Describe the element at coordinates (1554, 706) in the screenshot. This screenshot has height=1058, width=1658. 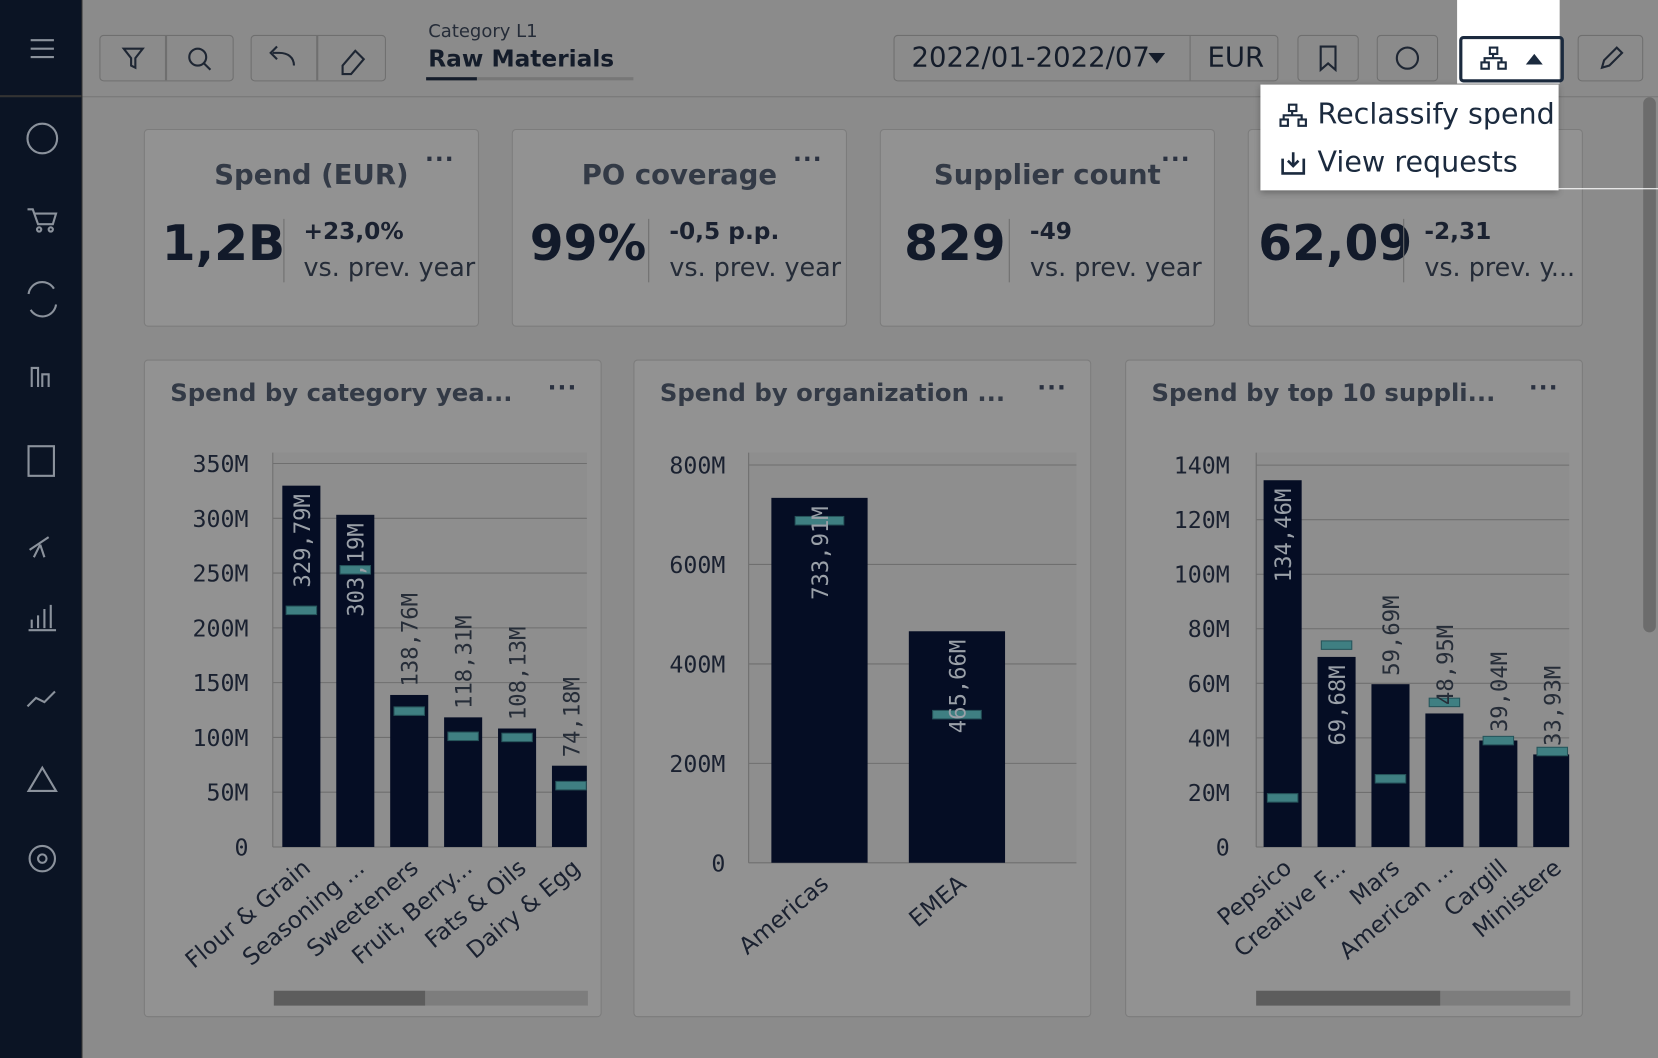
I see `value-label: 33,93M` at that location.